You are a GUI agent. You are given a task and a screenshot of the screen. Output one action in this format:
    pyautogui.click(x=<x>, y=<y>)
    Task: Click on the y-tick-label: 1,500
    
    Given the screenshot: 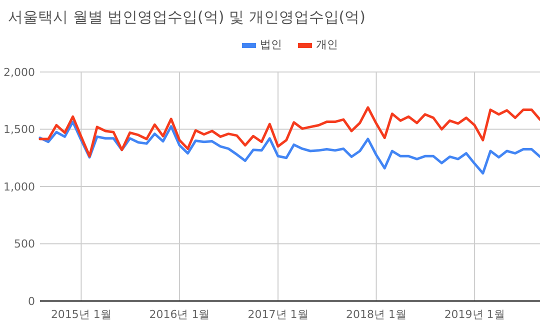 What is the action you would take?
    pyautogui.click(x=19, y=129)
    